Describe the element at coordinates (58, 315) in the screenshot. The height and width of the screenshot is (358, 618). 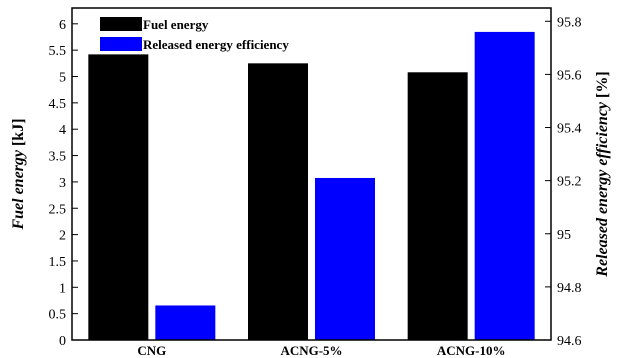
I see `left-tick-label: 0.5` at that location.